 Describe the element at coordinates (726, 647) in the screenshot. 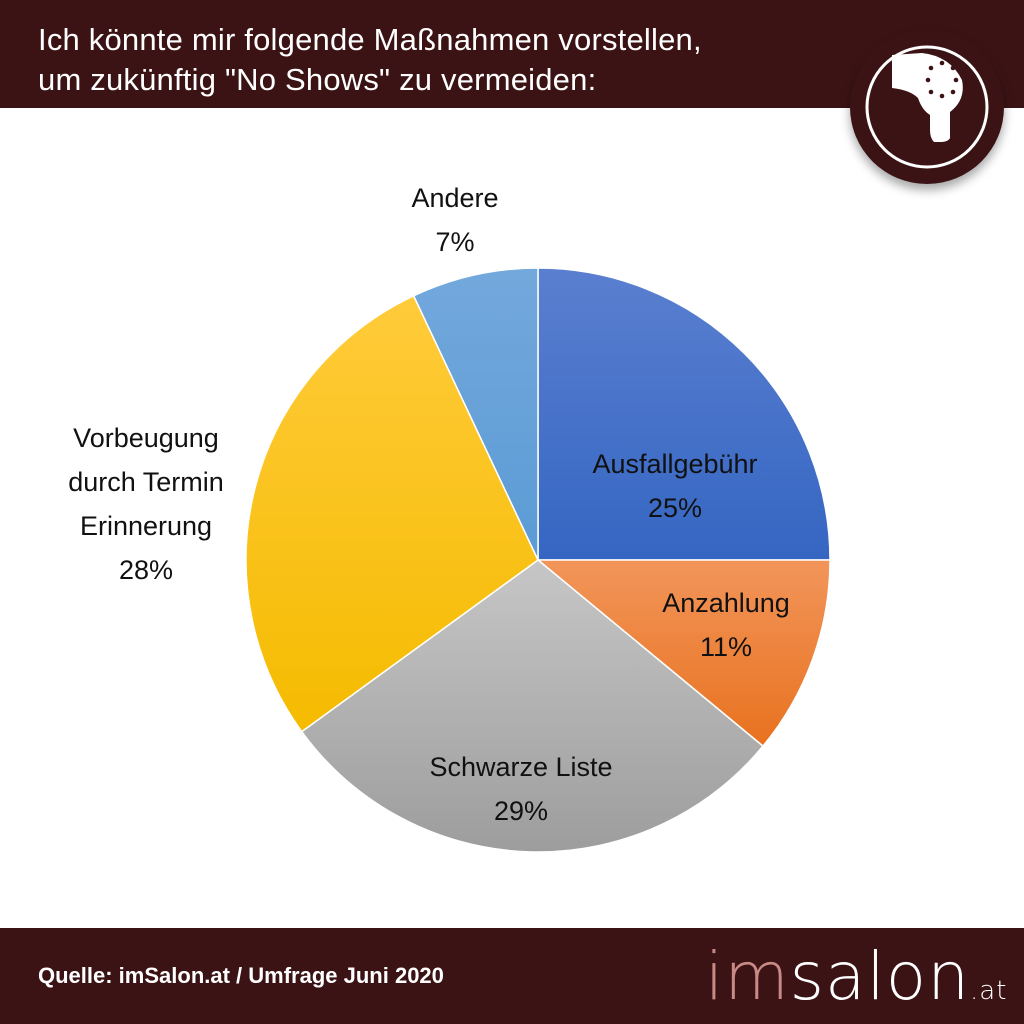

I see `slice-value: 11%` at that location.